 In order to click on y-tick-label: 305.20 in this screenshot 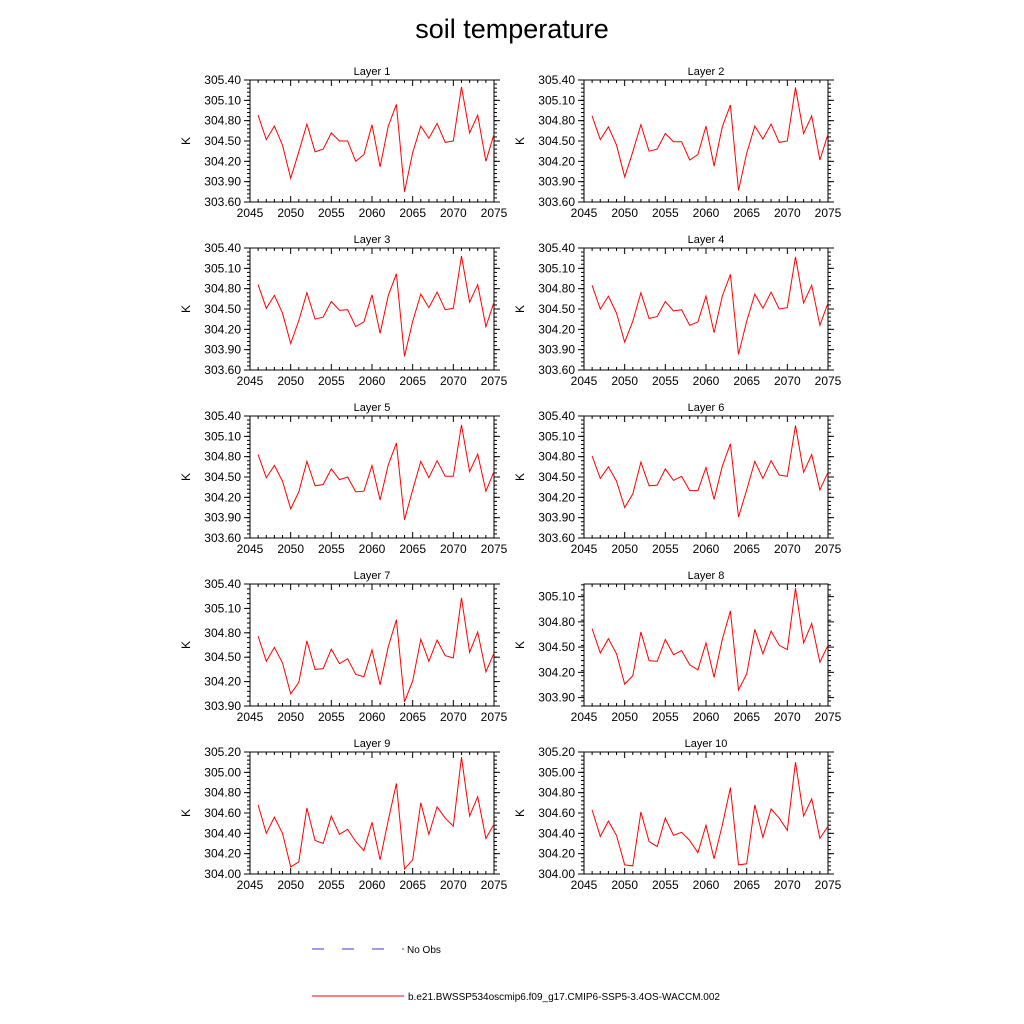, I will do `click(222, 752)`.